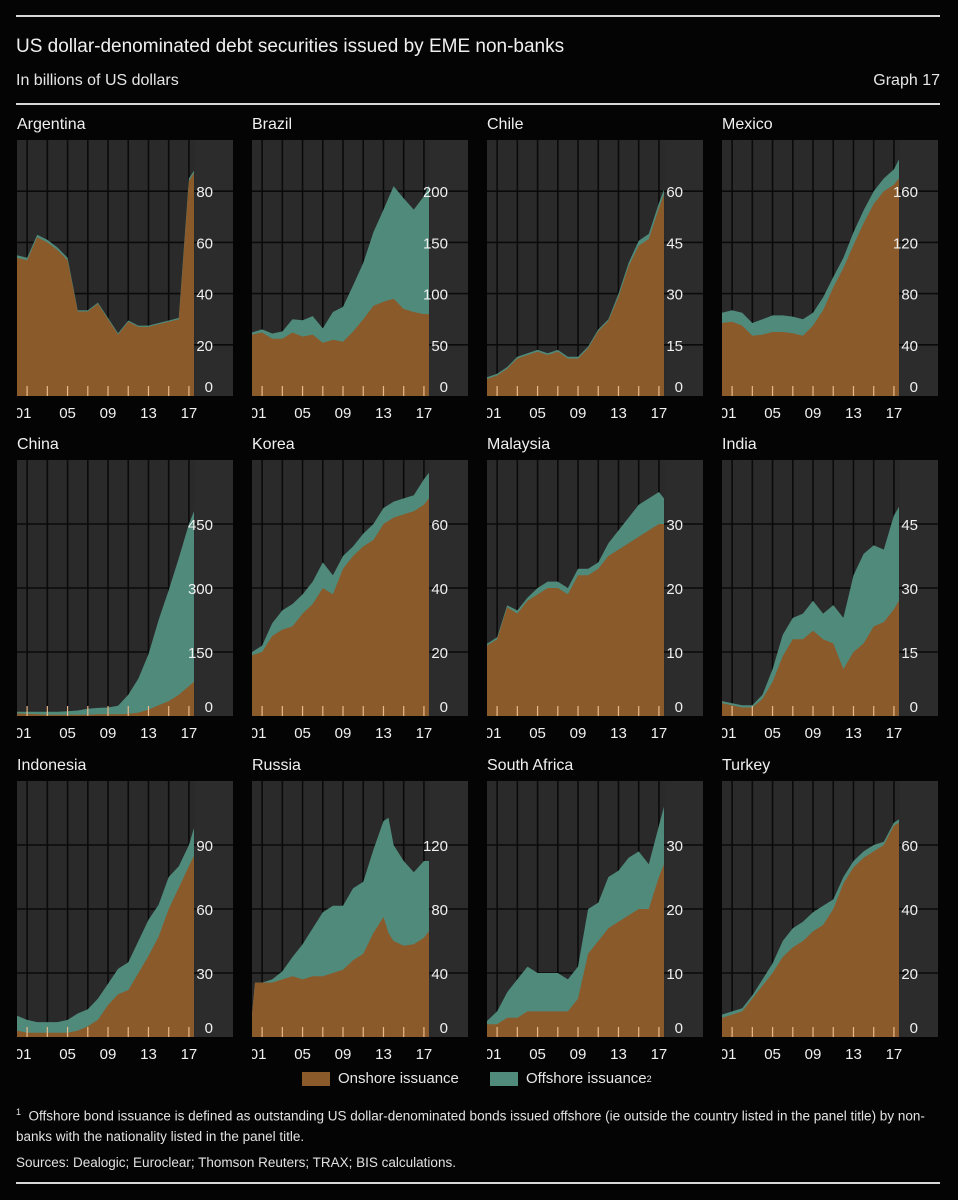 The image size is (958, 1200). I want to click on y-tick-label: 450, so click(200, 525).